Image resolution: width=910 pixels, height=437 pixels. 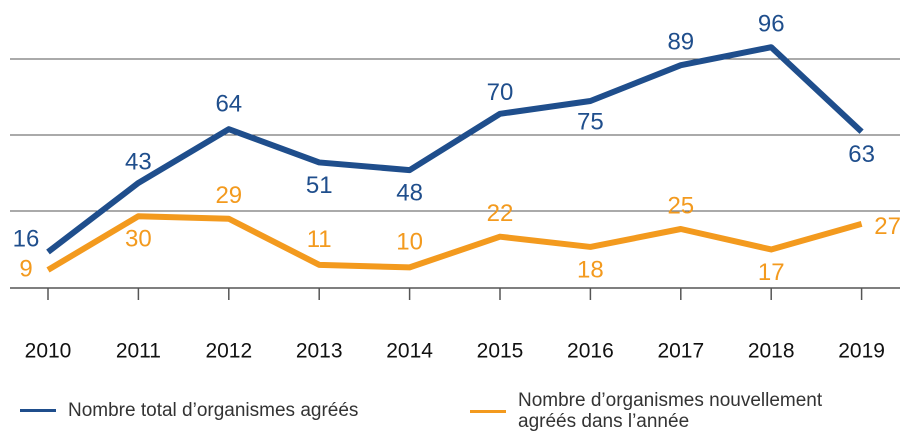 I want to click on legend-item: Nombre total d’organismes agréés, so click(x=189, y=410).